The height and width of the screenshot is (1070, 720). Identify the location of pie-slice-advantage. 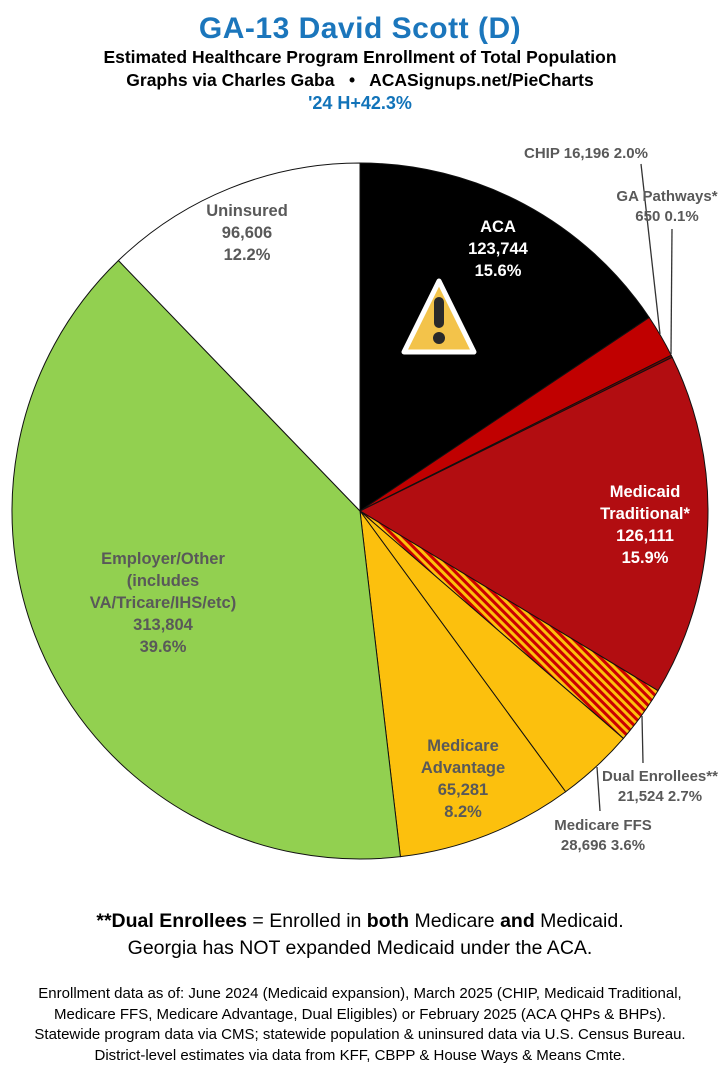
(463, 683).